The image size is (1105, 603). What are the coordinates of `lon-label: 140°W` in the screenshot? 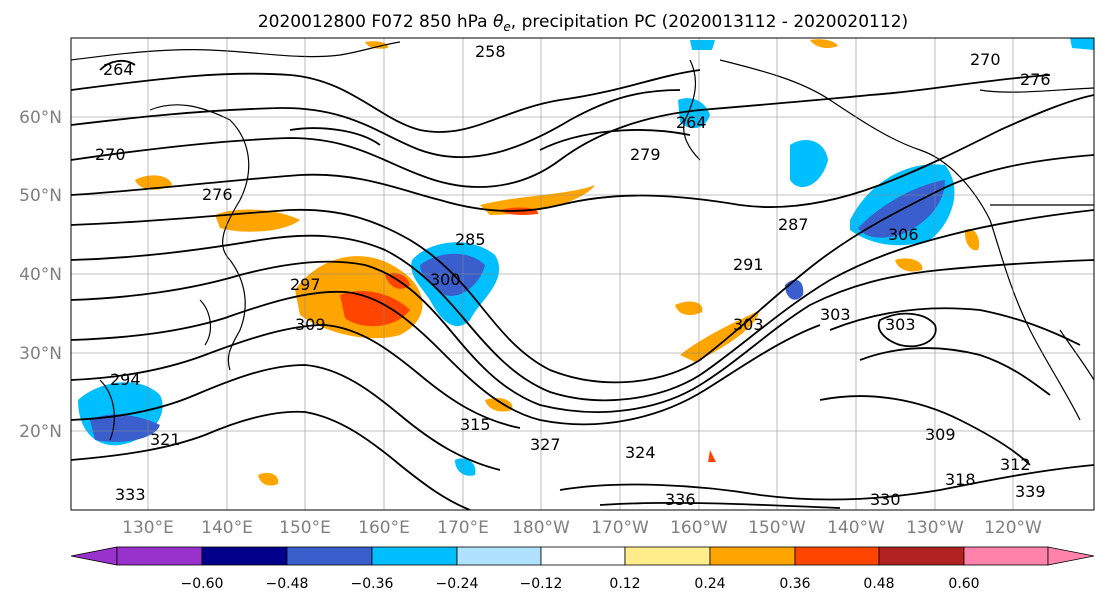 It's located at (856, 528).